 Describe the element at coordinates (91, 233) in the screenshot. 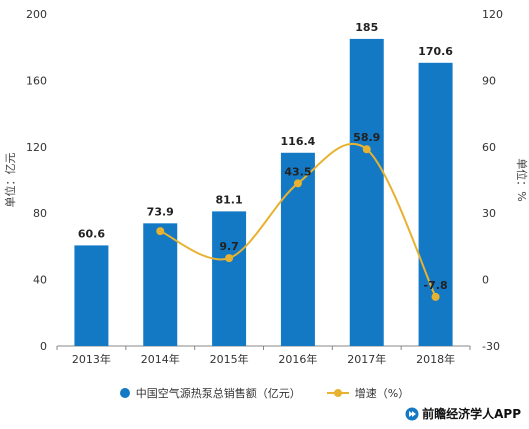

I see `bar-value-label: 60.6` at that location.